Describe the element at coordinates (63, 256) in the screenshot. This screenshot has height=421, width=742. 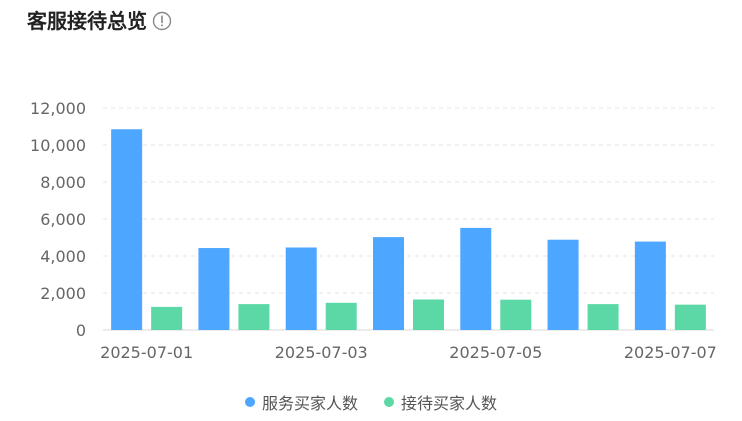
I see `y-tick-label: 4,000` at that location.